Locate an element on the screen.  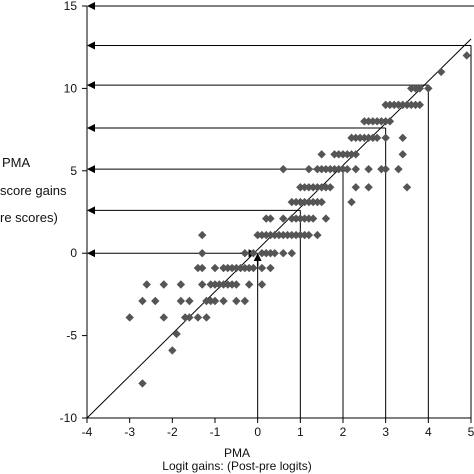
x-tick-label: 0 is located at coordinates (257, 432).